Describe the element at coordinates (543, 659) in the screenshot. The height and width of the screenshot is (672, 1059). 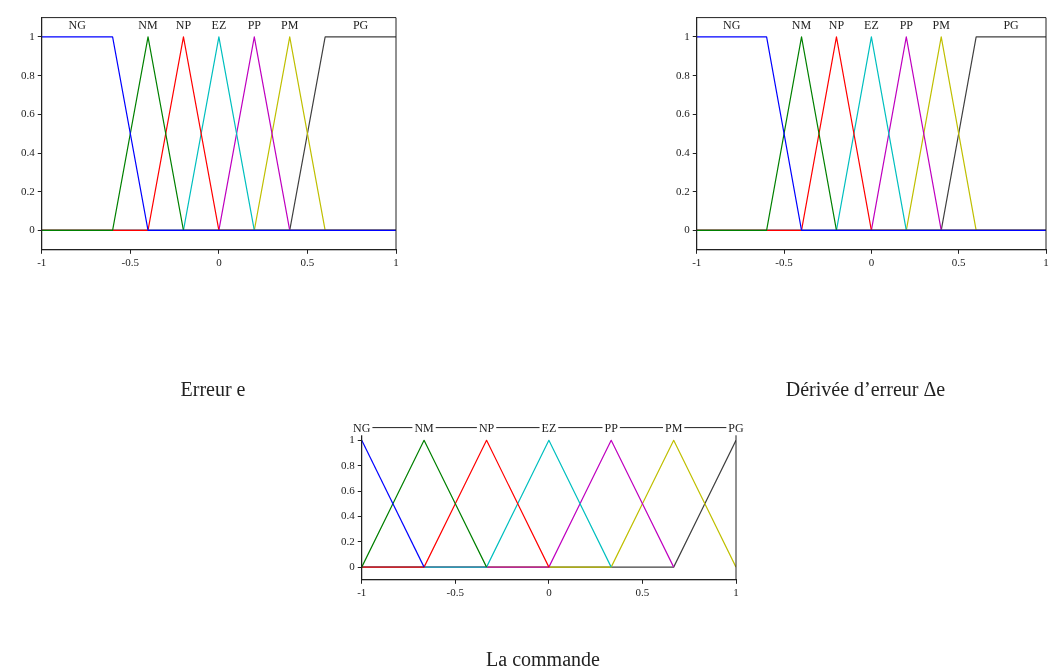
I see `x-axis-title: La commande` at that location.